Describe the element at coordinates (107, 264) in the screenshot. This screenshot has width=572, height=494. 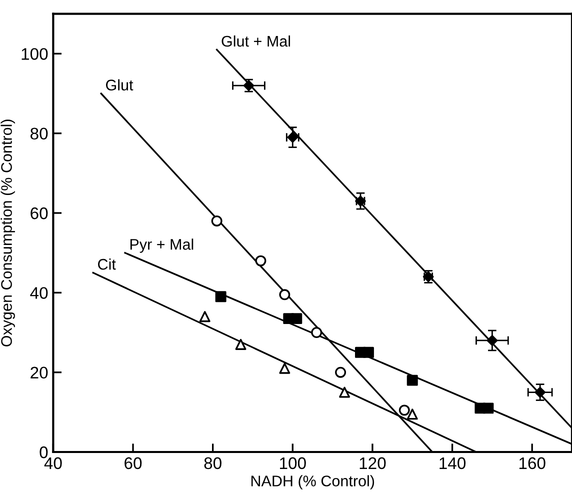
I see `series-label: Cit` at that location.